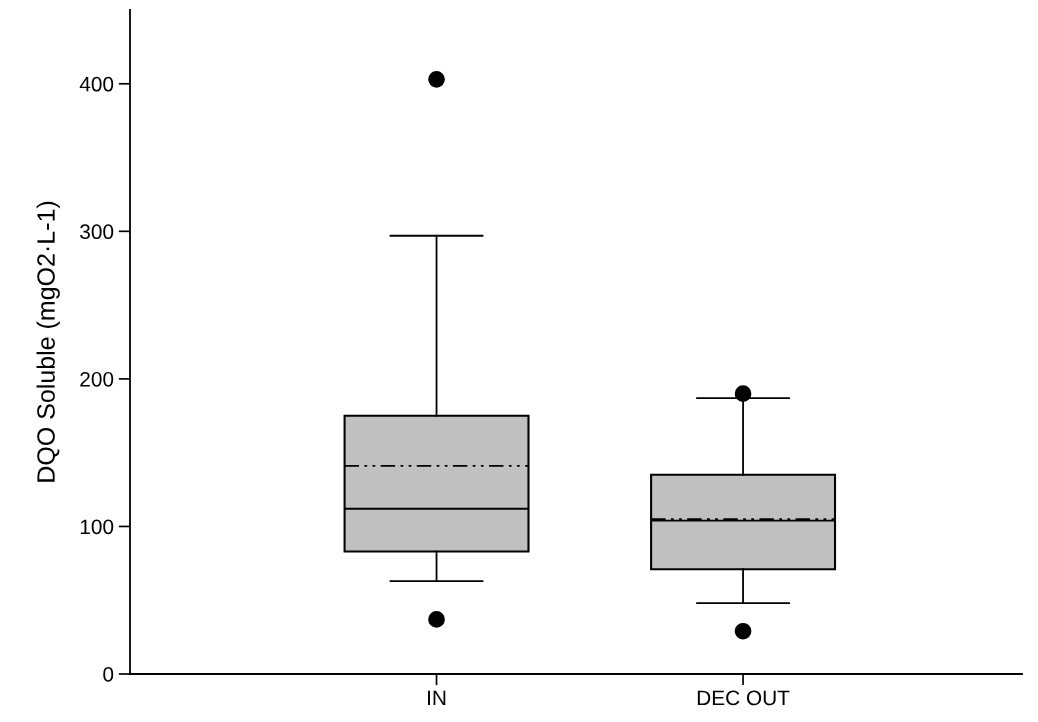 The height and width of the screenshot is (722, 1038). What do you see at coordinates (97, 379) in the screenshot?
I see `y-tick-label: 200` at bounding box center [97, 379].